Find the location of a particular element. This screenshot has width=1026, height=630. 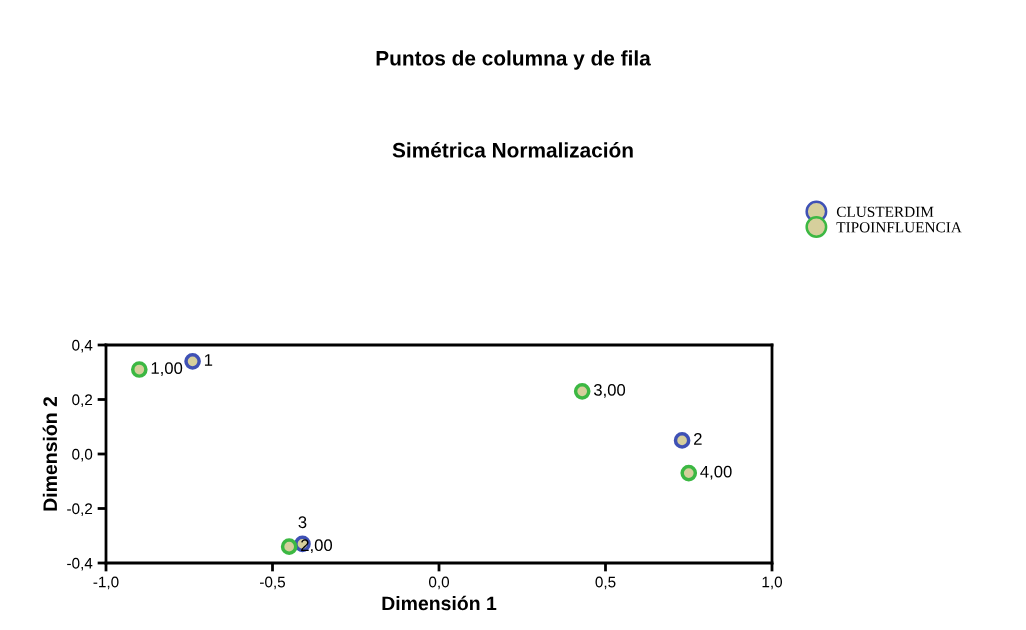

y-tick-label: -0,2 is located at coordinates (80, 509).